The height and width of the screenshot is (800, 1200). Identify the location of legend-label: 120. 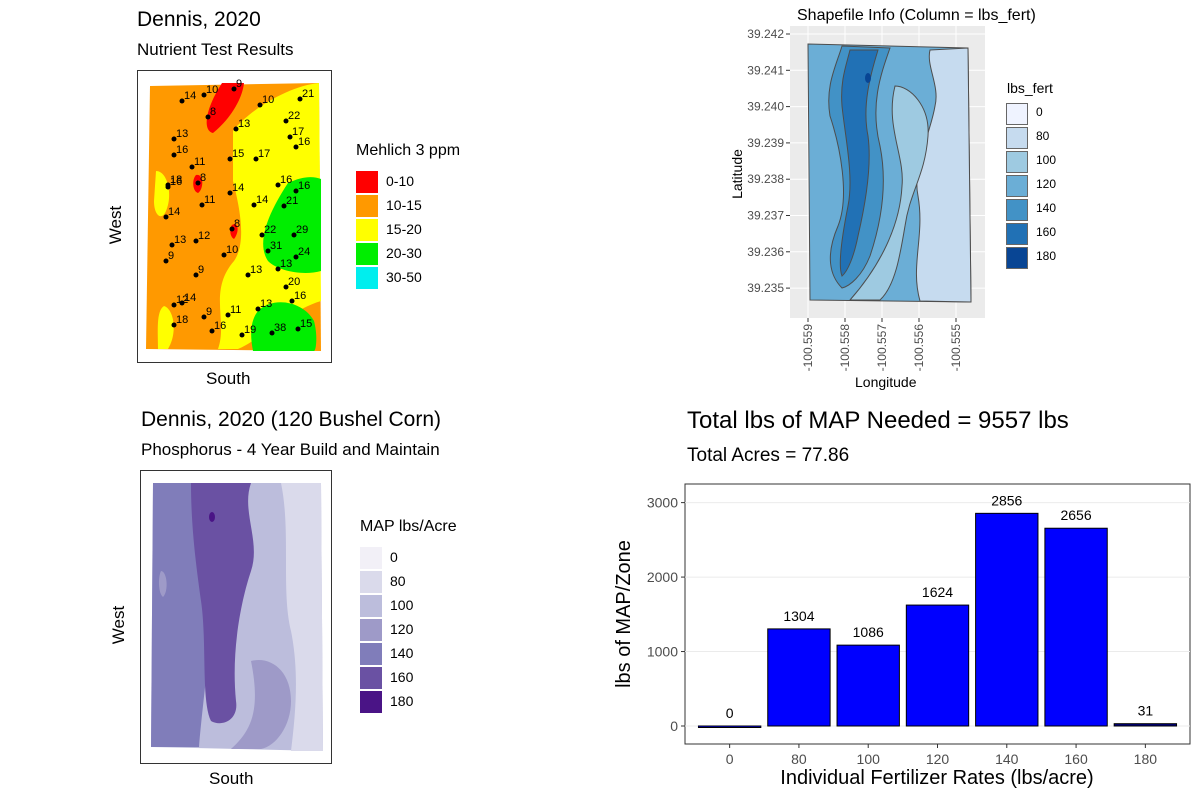
(402, 629).